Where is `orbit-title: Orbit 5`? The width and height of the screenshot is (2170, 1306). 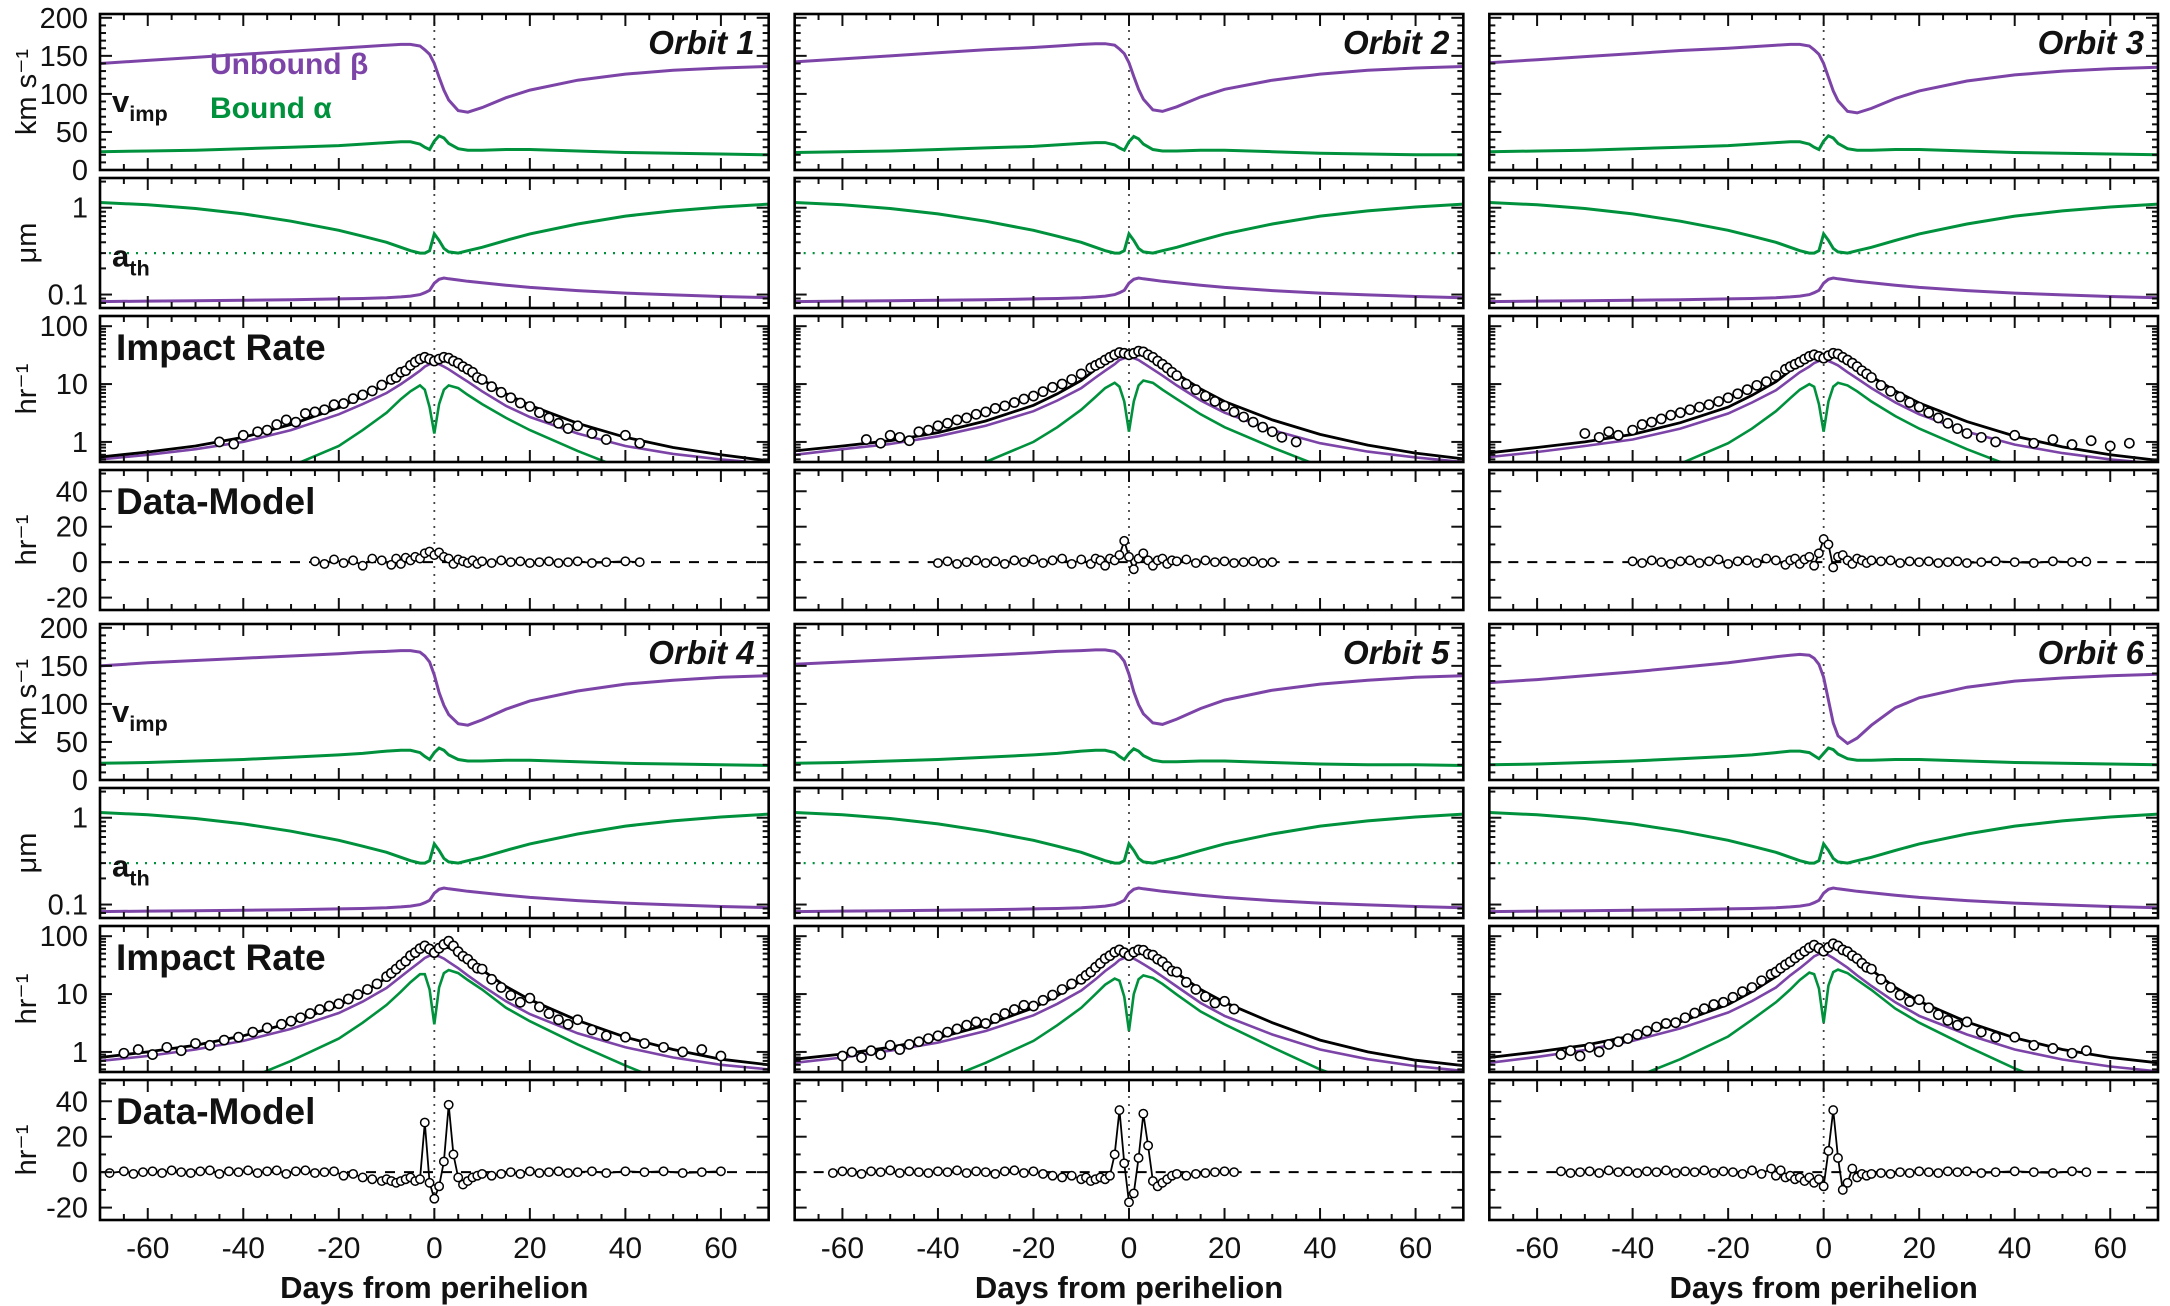 orbit-title: Orbit 5 is located at coordinates (1396, 652).